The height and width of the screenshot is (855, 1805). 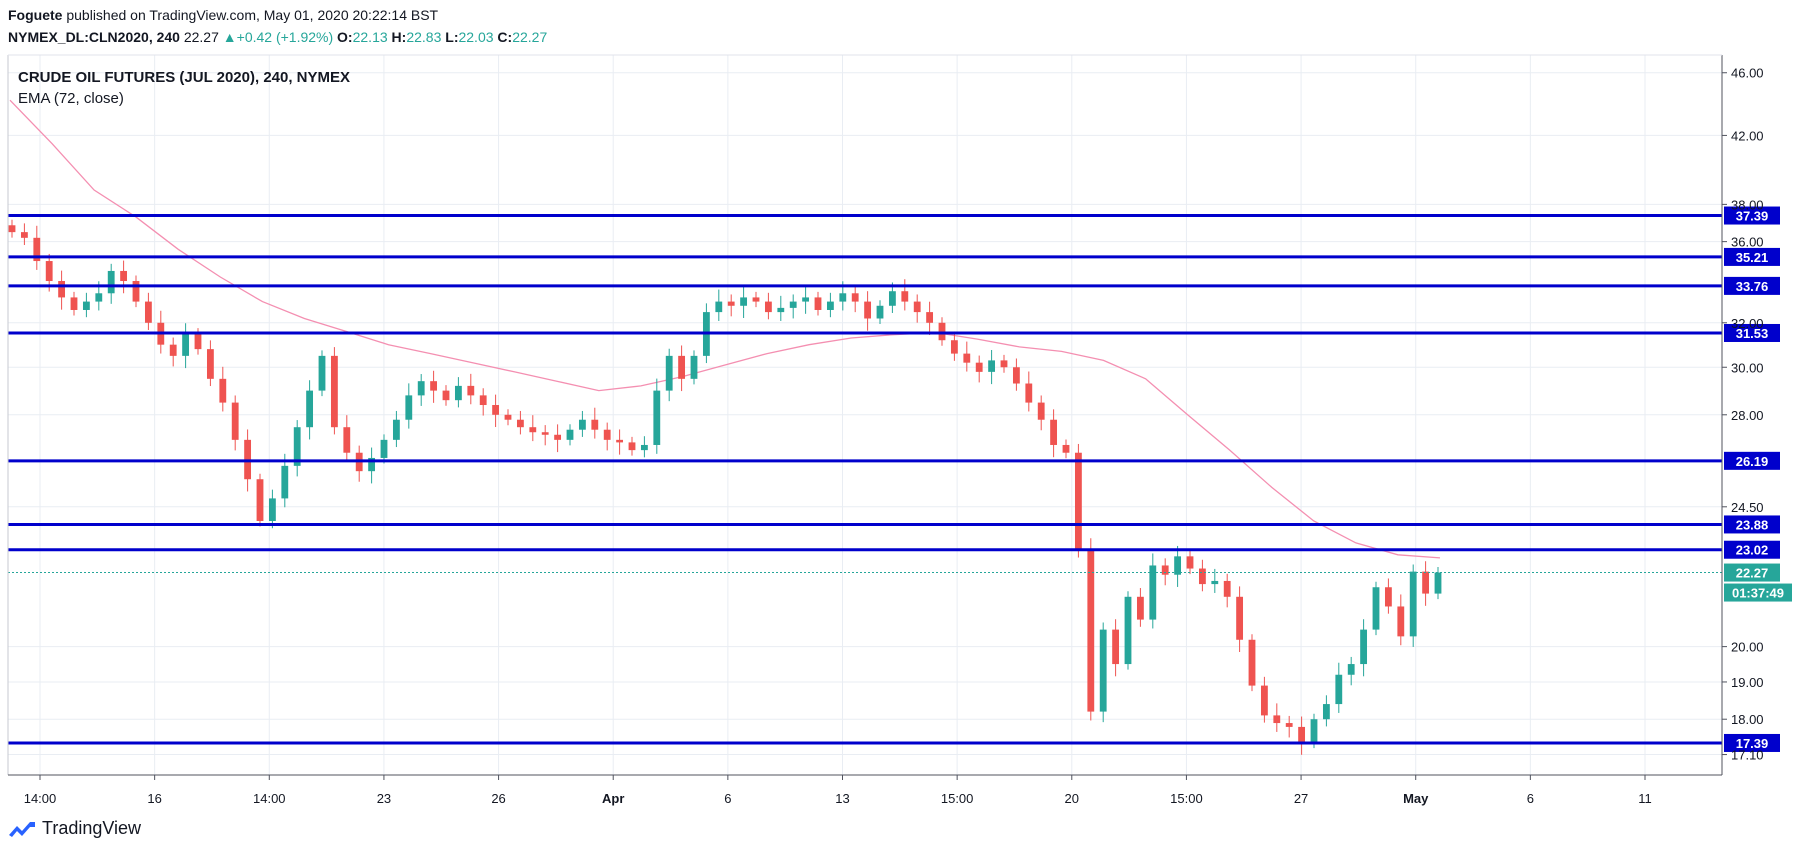 What do you see at coordinates (1752, 743) in the screenshot?
I see `level-price-label: 17.39` at bounding box center [1752, 743].